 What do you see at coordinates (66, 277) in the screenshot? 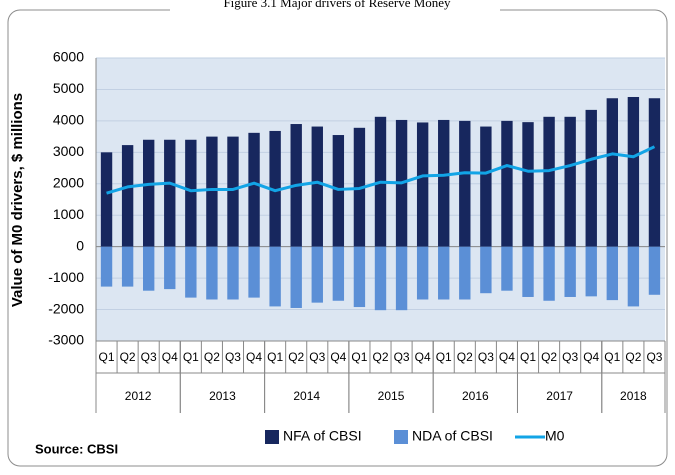
I see `y-tick-label: -1000` at bounding box center [66, 277].